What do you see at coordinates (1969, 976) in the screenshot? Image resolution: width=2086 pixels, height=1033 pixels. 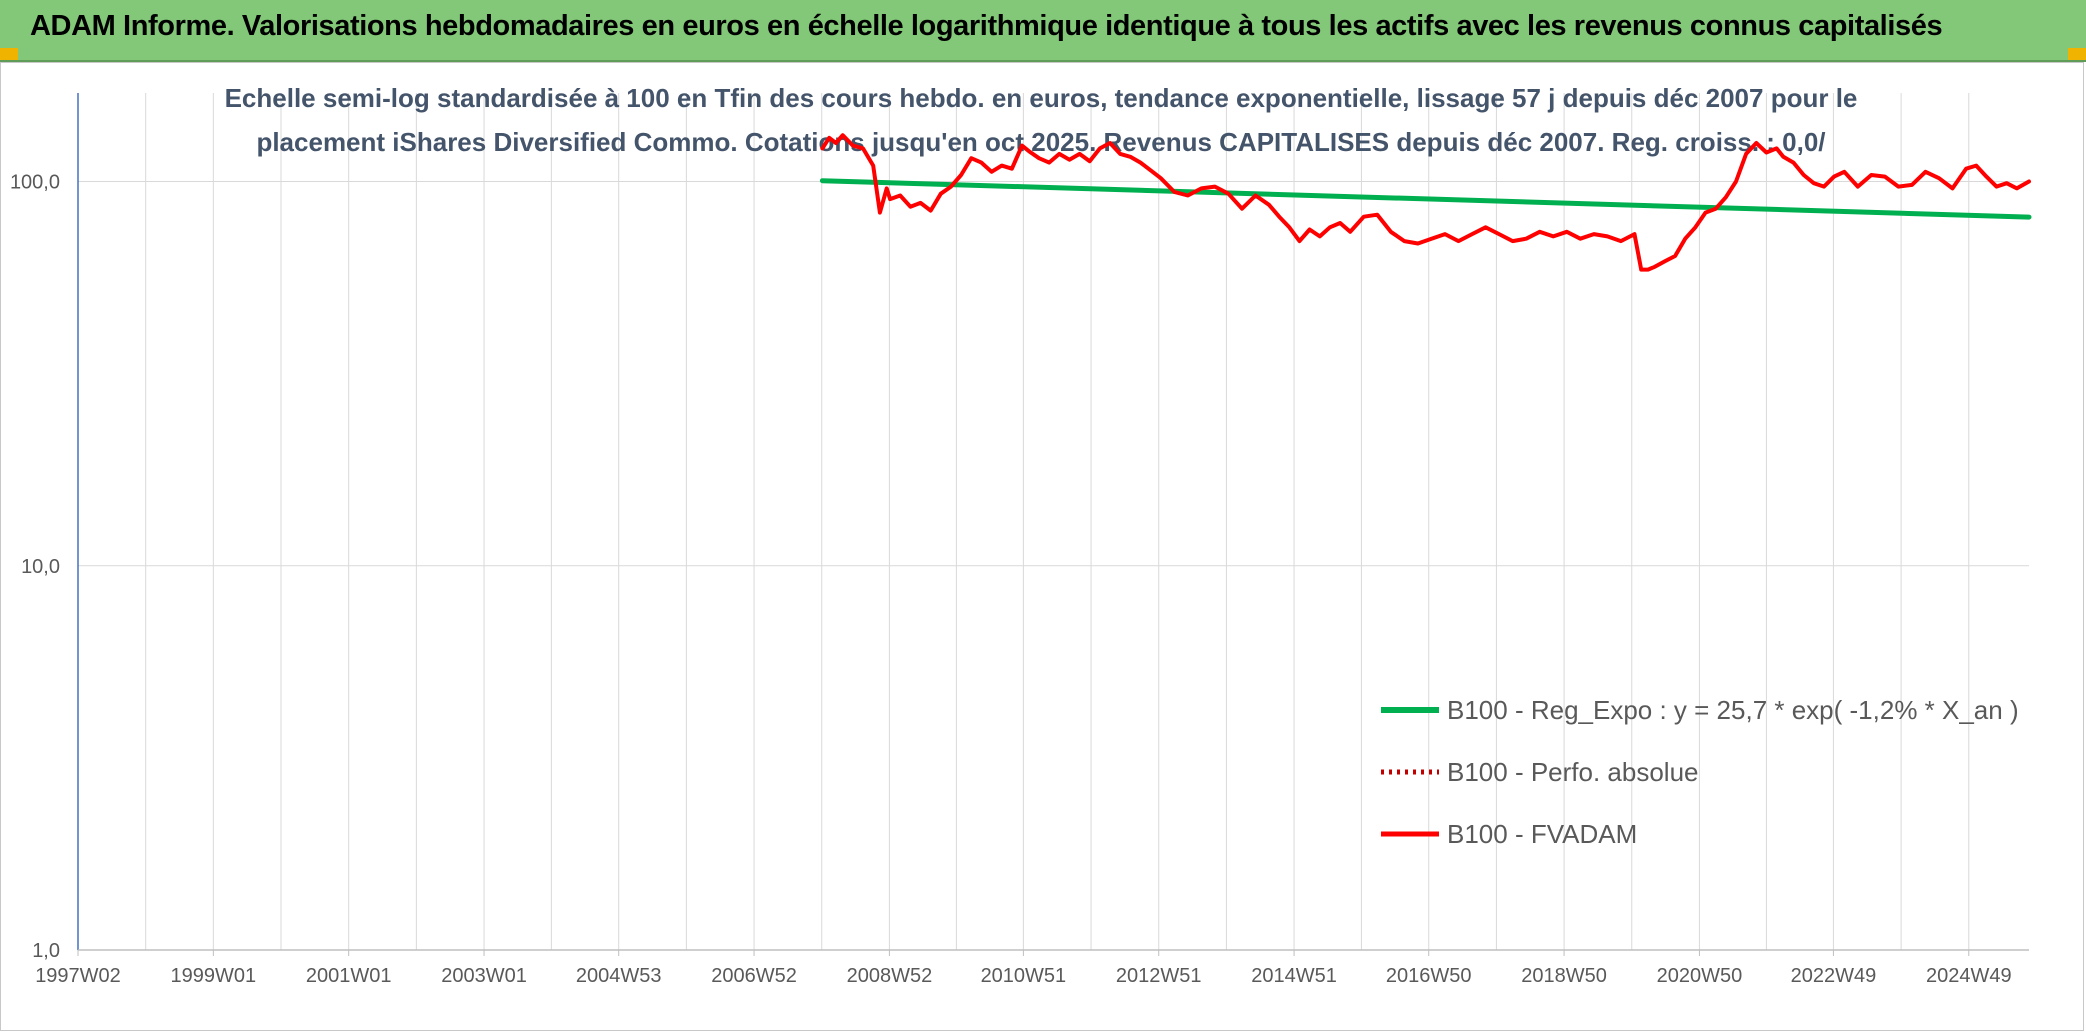 I see `x-tick-label: 2024W49` at bounding box center [1969, 976].